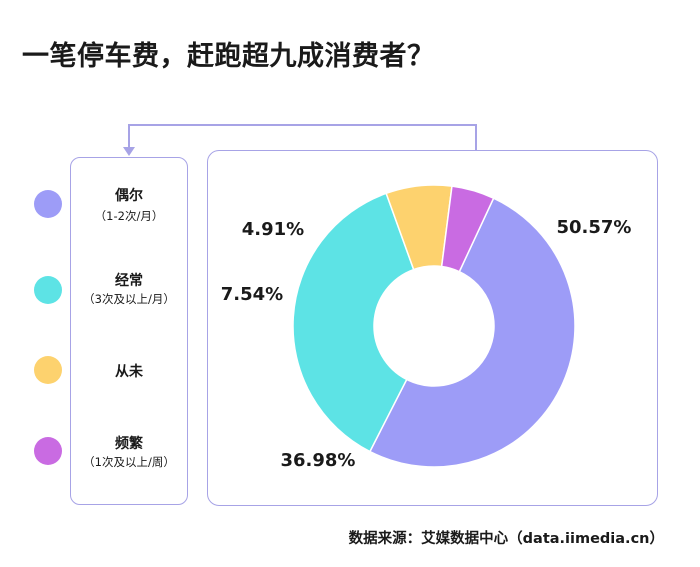  Describe the element at coordinates (129, 281) in the screenshot. I see `legend-label-often: 经常` at that location.